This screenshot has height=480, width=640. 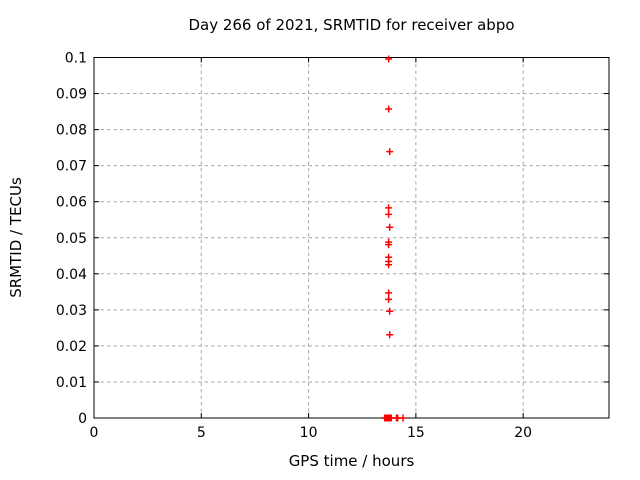 What do you see at coordinates (416, 433) in the screenshot?
I see `x-tick-label: 15` at bounding box center [416, 433].